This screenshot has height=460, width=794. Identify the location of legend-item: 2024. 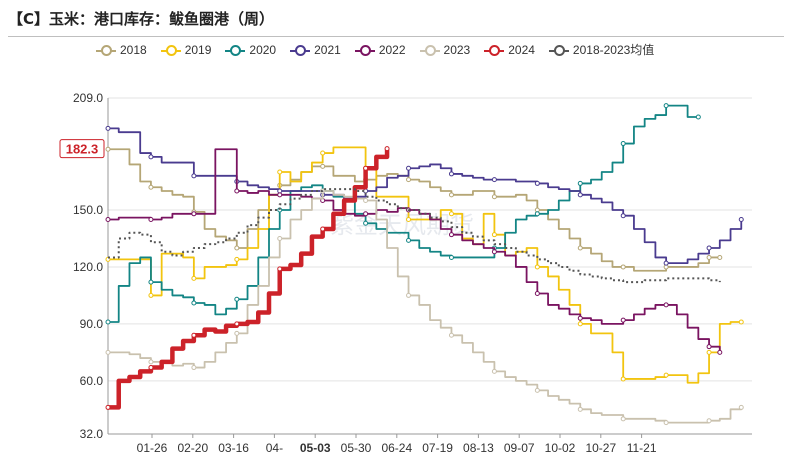
(509, 49).